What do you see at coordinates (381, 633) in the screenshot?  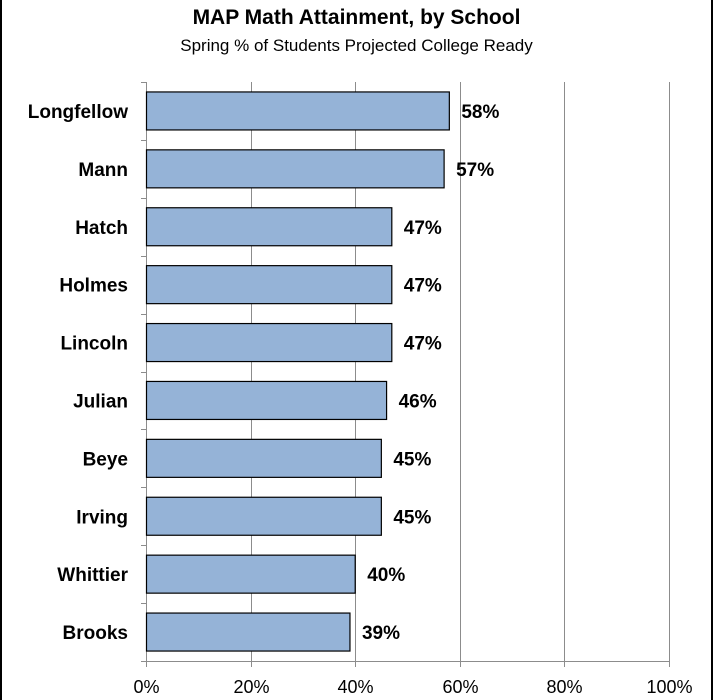 I see `data-label: 39%` at bounding box center [381, 633].